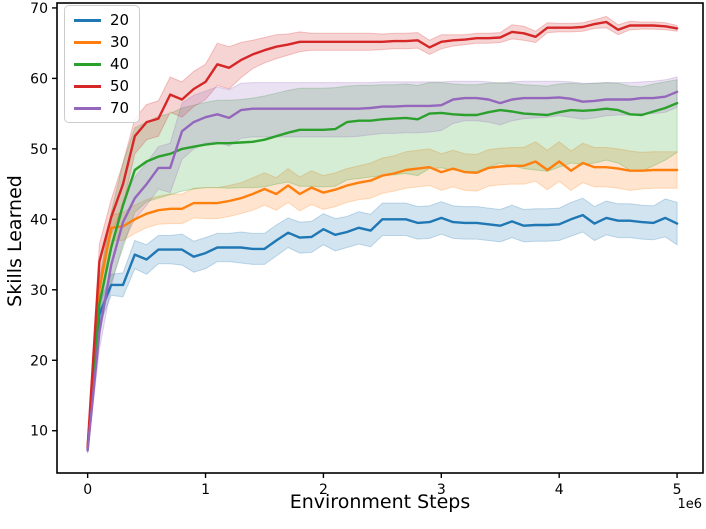 This screenshot has height=529, width=706. What do you see at coordinates (323, 490) in the screenshot?
I see `x-tick-label: 2` at bounding box center [323, 490].